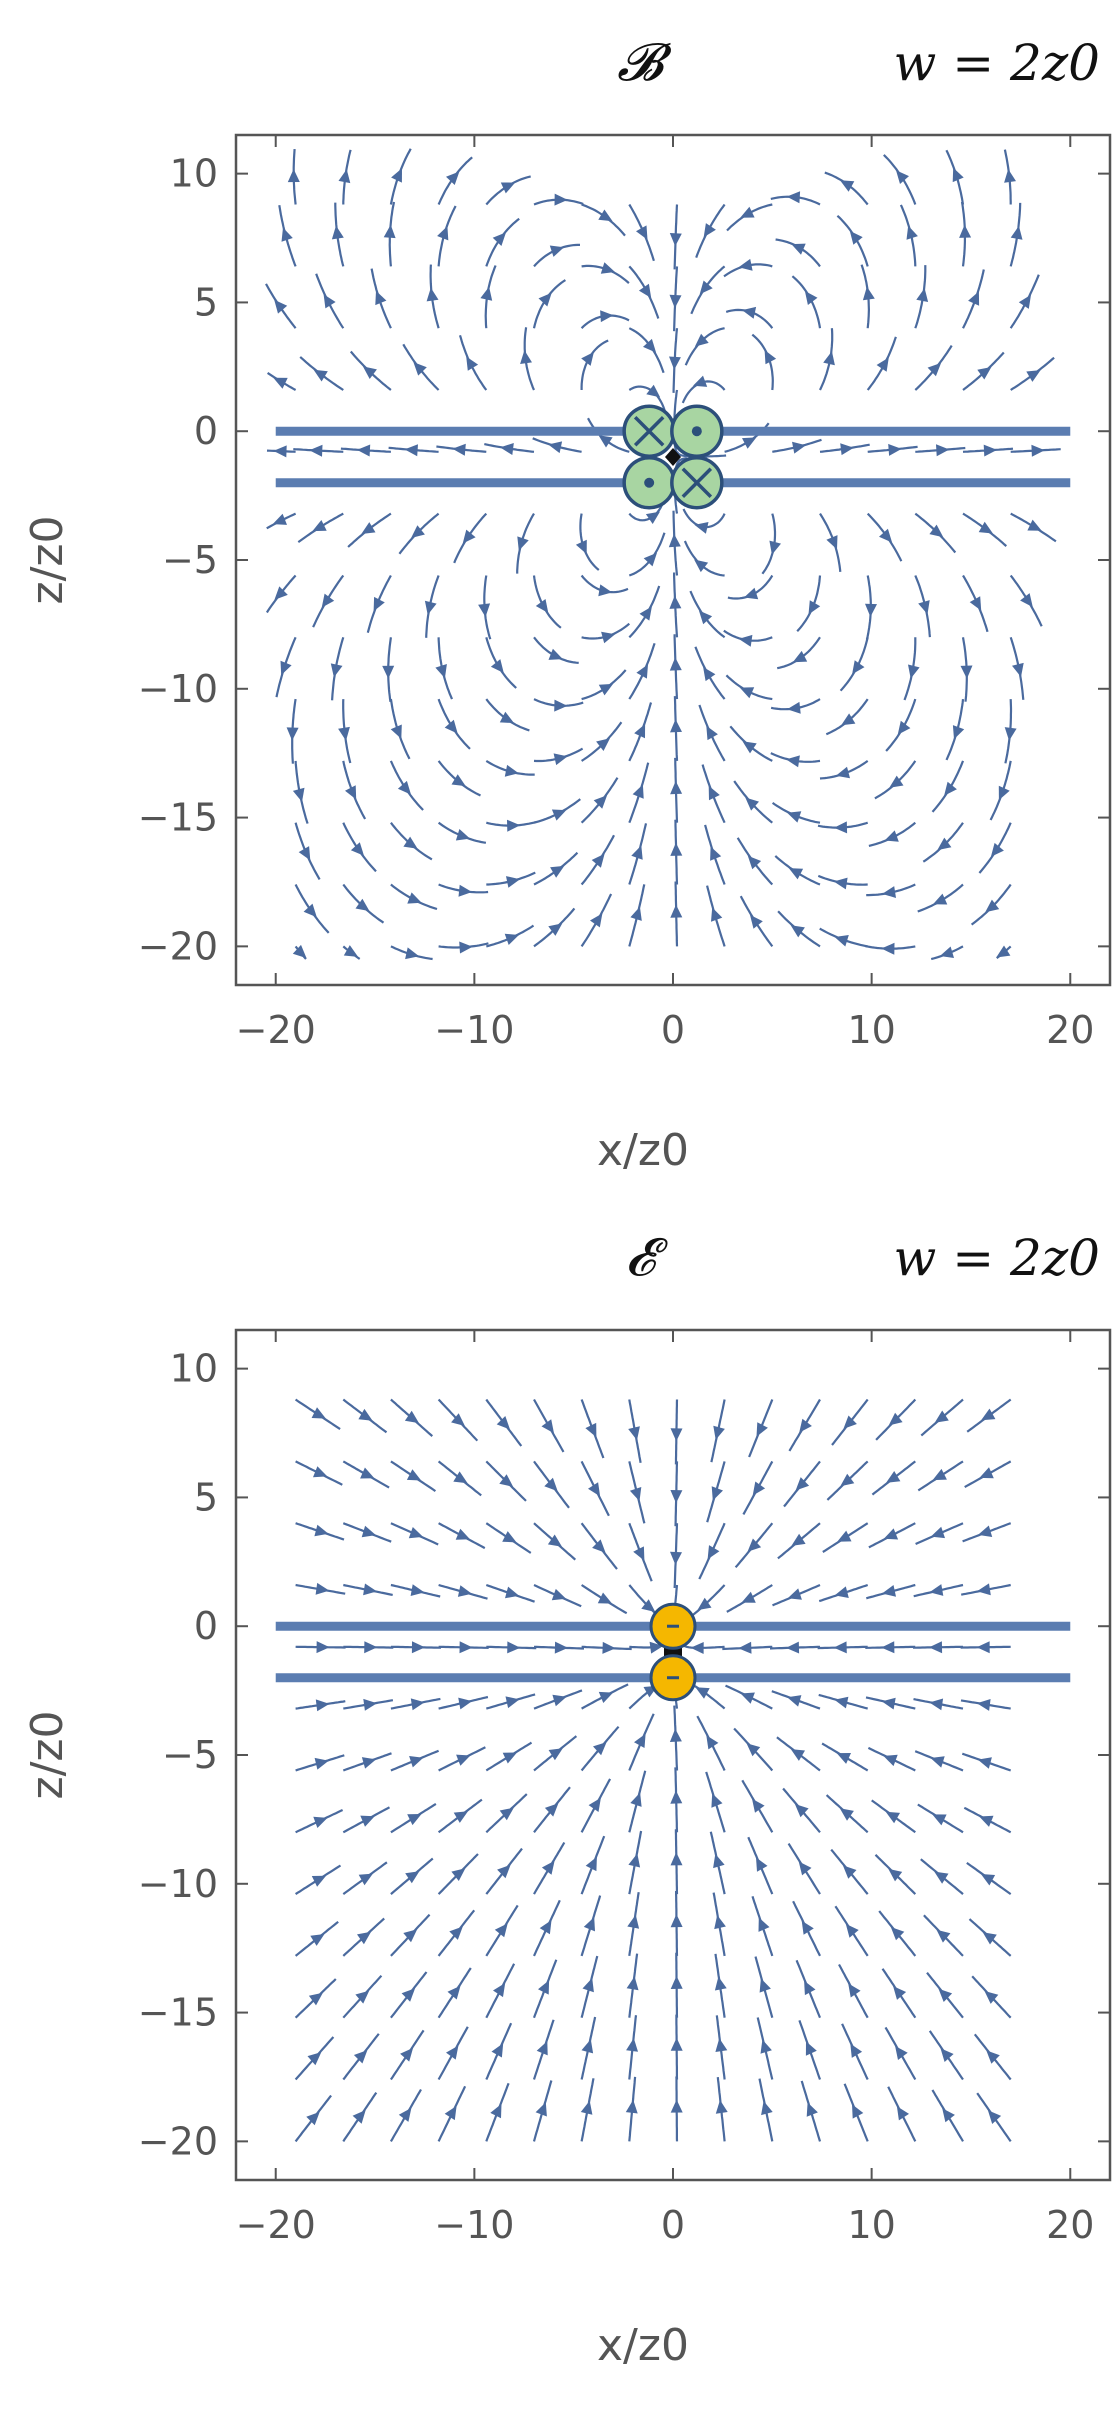 This screenshot has width=1115, height=2412. Describe the element at coordinates (276, 1030) in the screenshot. I see `x-tick-label: −20` at that location.